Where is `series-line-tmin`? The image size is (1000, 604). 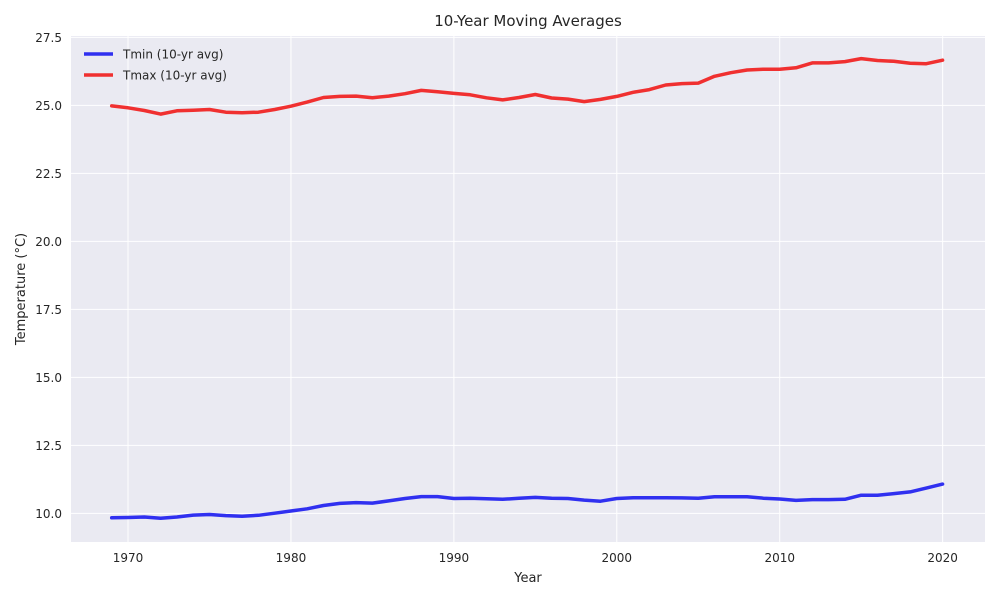
series-line-tmin is located at coordinates (527, 501).